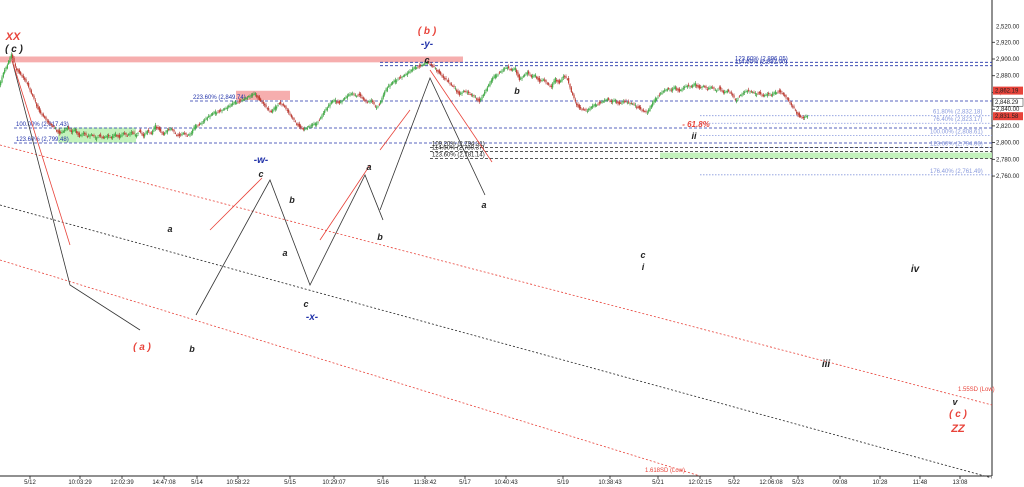 Image resolution: width=1024 pixels, height=487 pixels. Describe the element at coordinates (734, 483) in the screenshot. I see `x-tick-label: 5/22` at that location.